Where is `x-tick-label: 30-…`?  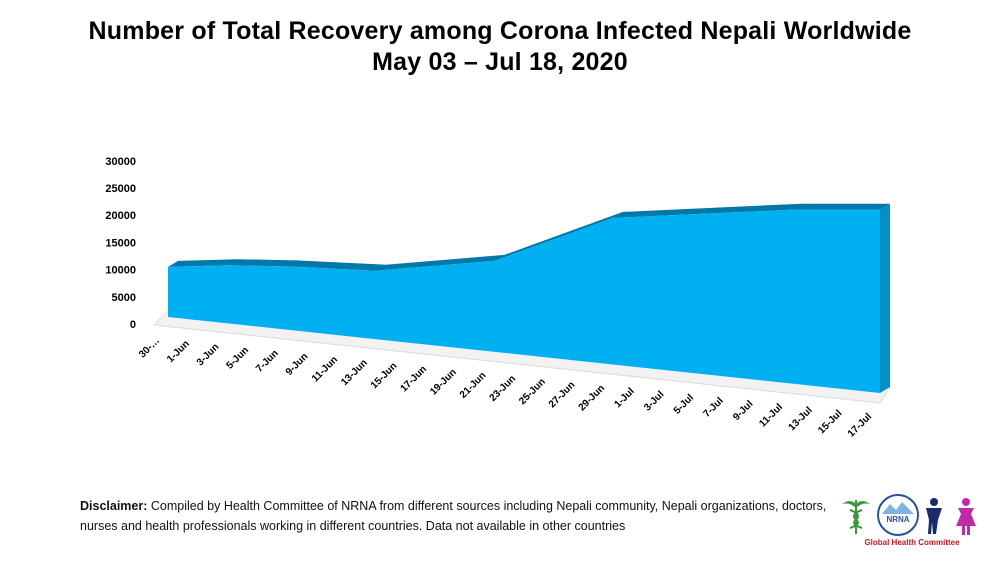 x-tick-label: 30-… is located at coordinates (149, 347).